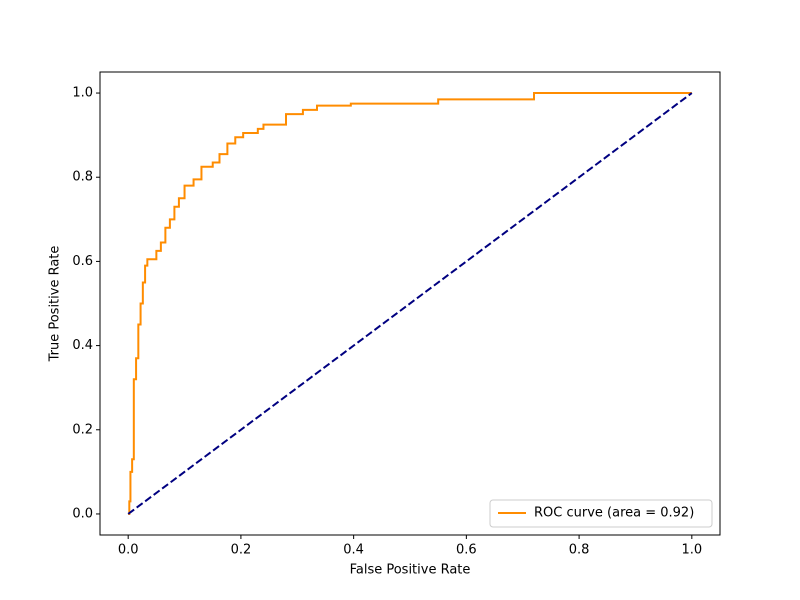 Image resolution: width=800 pixels, height=600 pixels. I want to click on x-tick-label: 0.0, so click(128, 550).